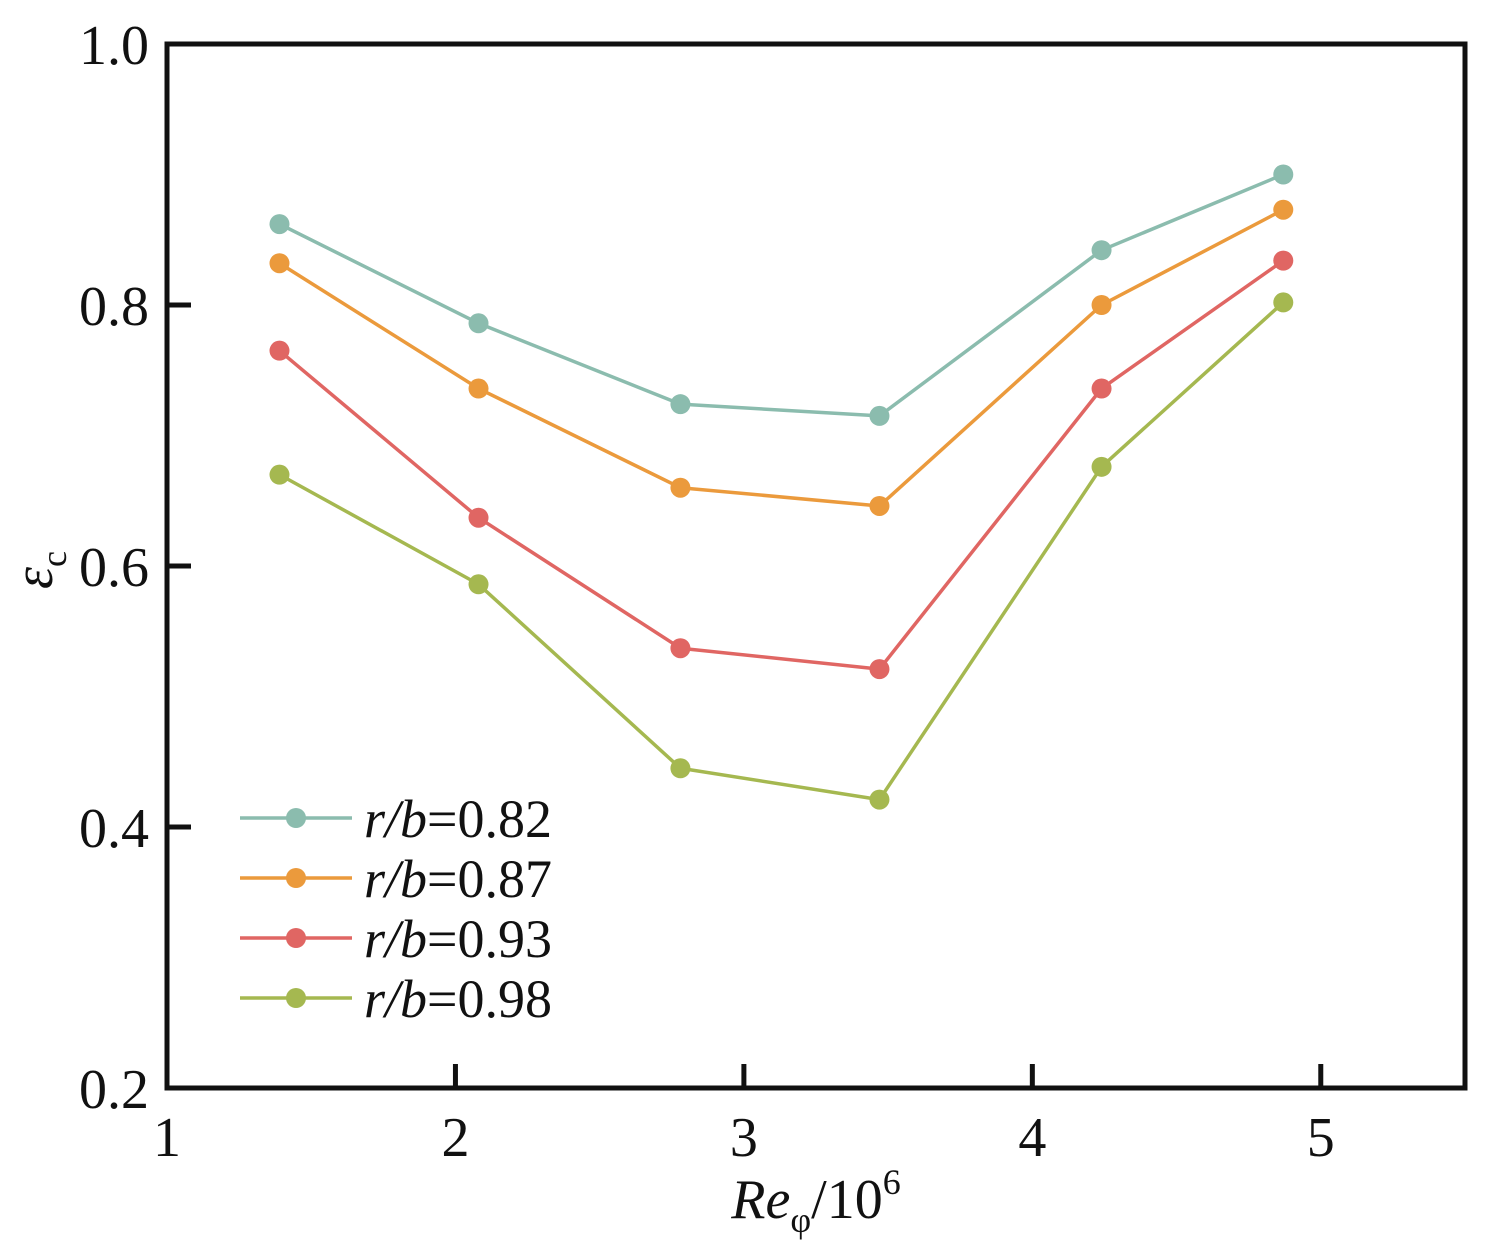 This screenshot has height=1255, width=1498. I want to click on x-axis-title-suffix: /10, so click(847, 1200).